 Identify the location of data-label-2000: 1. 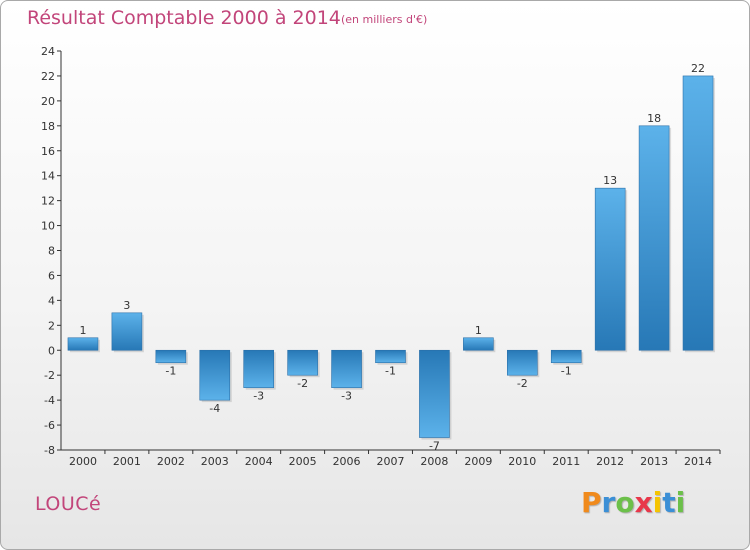
(82, 330).